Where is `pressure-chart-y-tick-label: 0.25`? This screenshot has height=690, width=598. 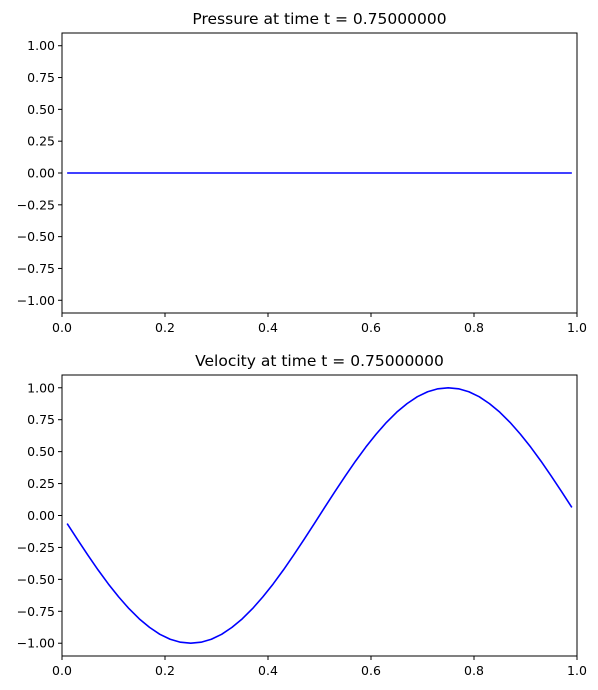 pressure-chart-y-tick-label: 0.25 is located at coordinates (41, 141).